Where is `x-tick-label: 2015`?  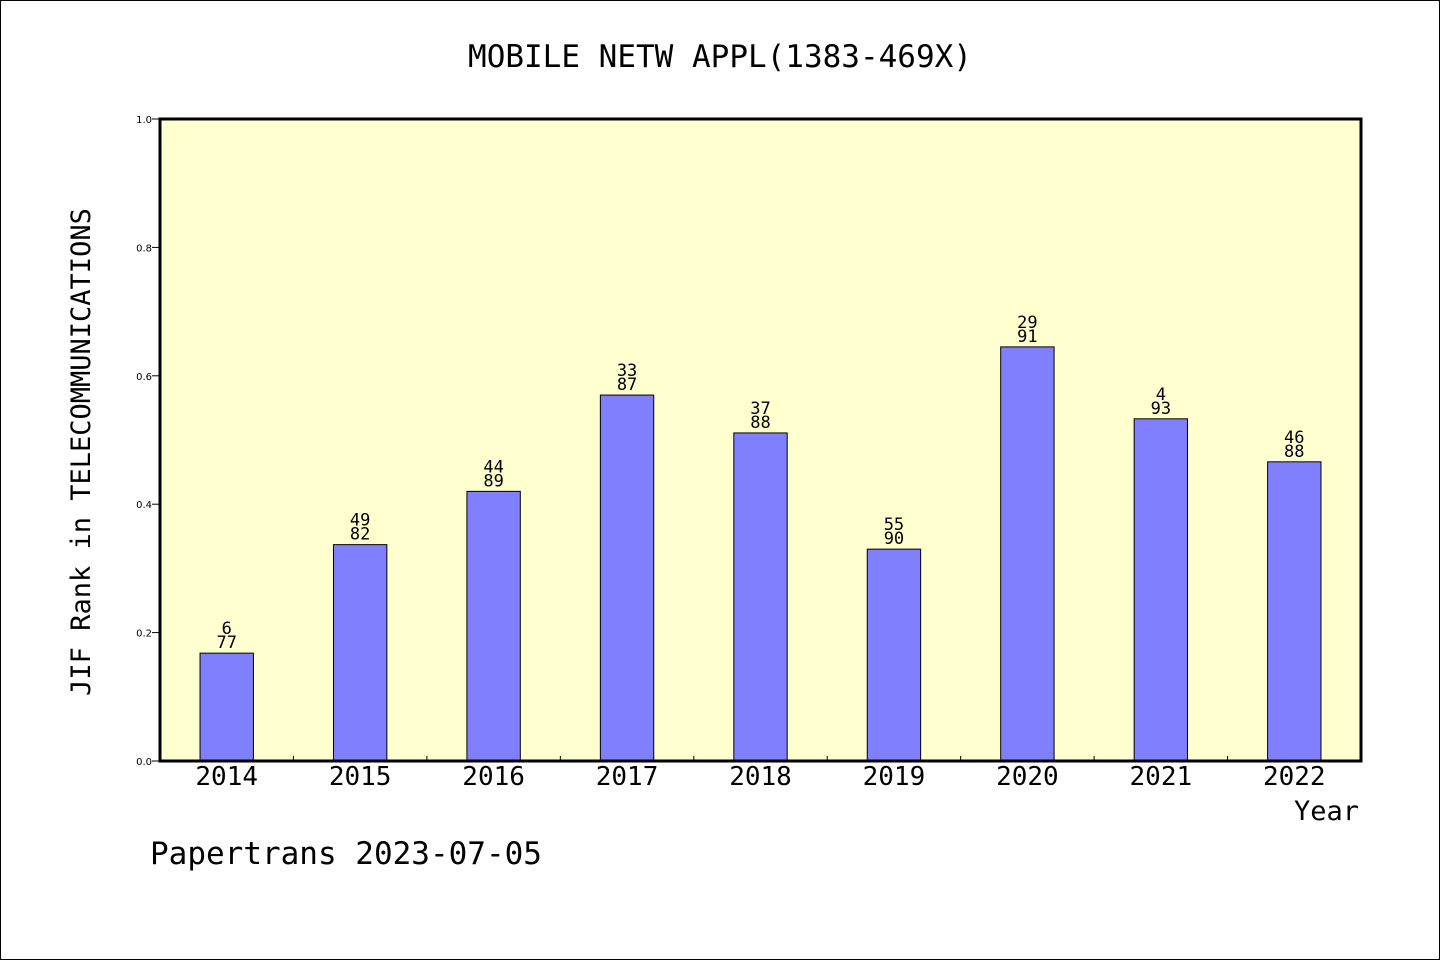
x-tick-label: 2015 is located at coordinates (360, 777).